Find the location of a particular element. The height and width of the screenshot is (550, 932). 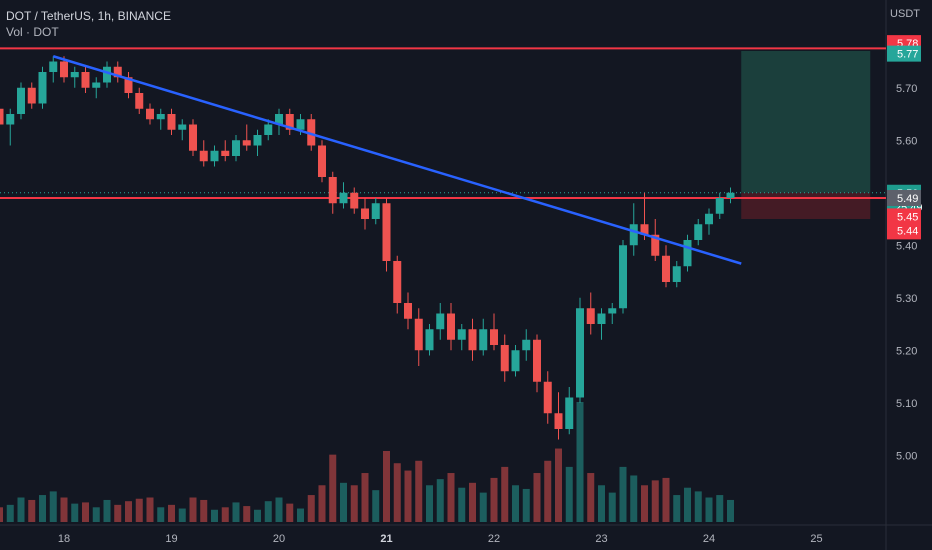

time-tick-label: 21 is located at coordinates (386, 539).